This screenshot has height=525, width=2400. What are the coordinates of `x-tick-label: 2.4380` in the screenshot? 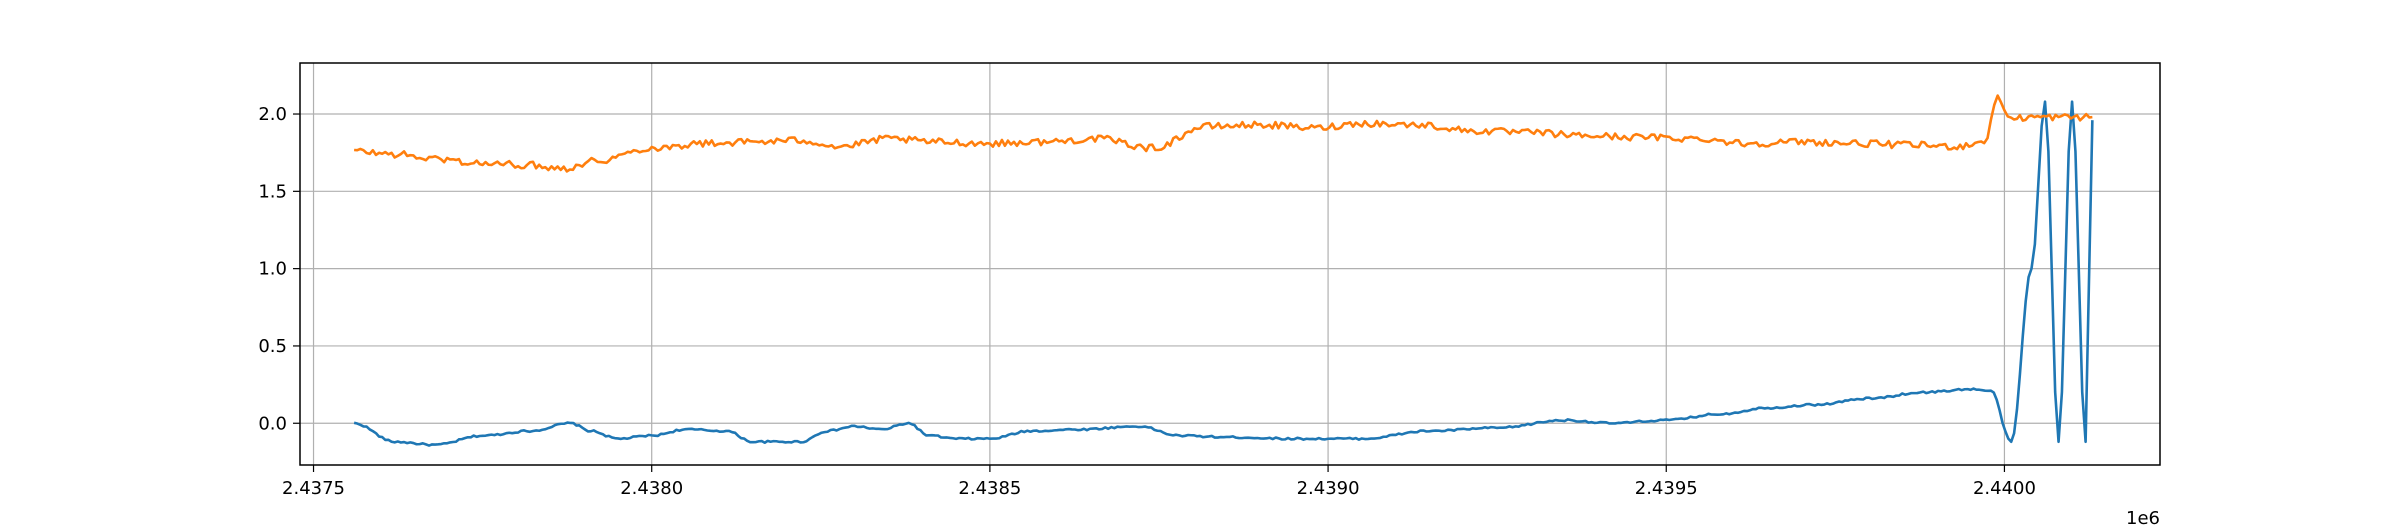 It's located at (651, 488).